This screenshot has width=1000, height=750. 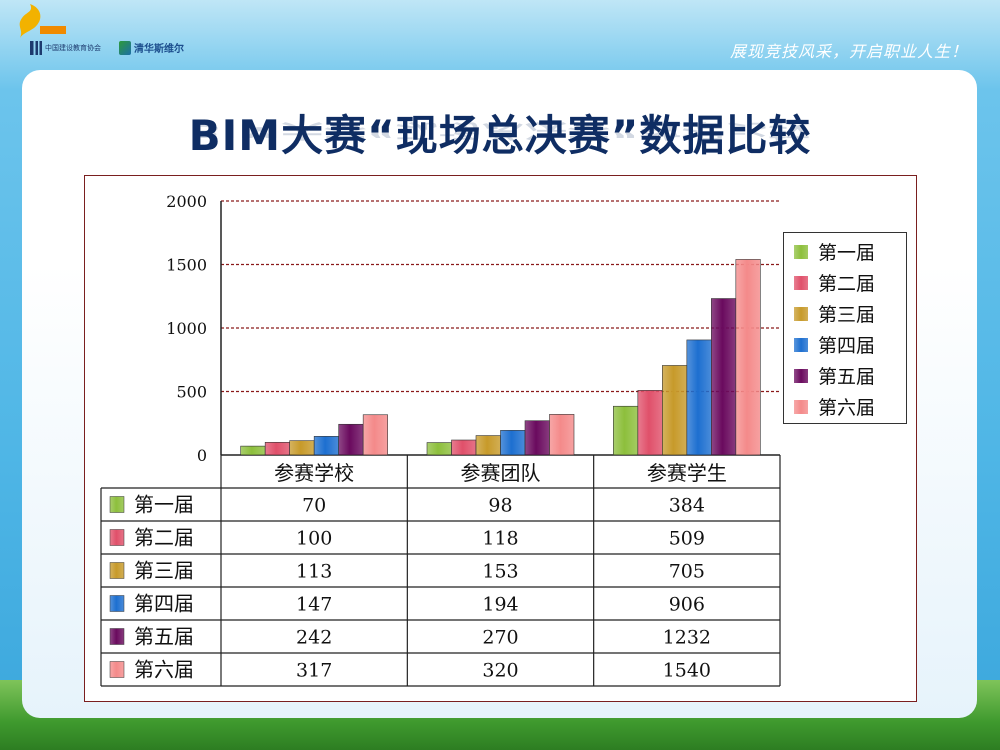 What do you see at coordinates (847, 346) in the screenshot?
I see `legend-label: 第四届` at bounding box center [847, 346].